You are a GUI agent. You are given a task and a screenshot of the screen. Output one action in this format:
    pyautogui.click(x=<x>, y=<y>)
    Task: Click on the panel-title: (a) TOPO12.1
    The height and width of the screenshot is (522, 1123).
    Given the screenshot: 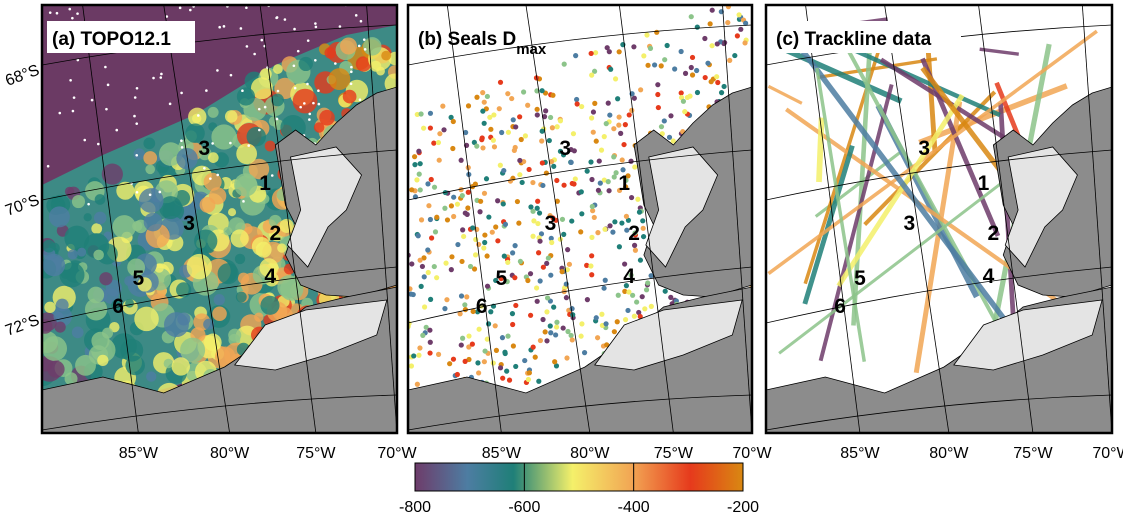 What is the action you would take?
    pyautogui.click(x=111, y=39)
    